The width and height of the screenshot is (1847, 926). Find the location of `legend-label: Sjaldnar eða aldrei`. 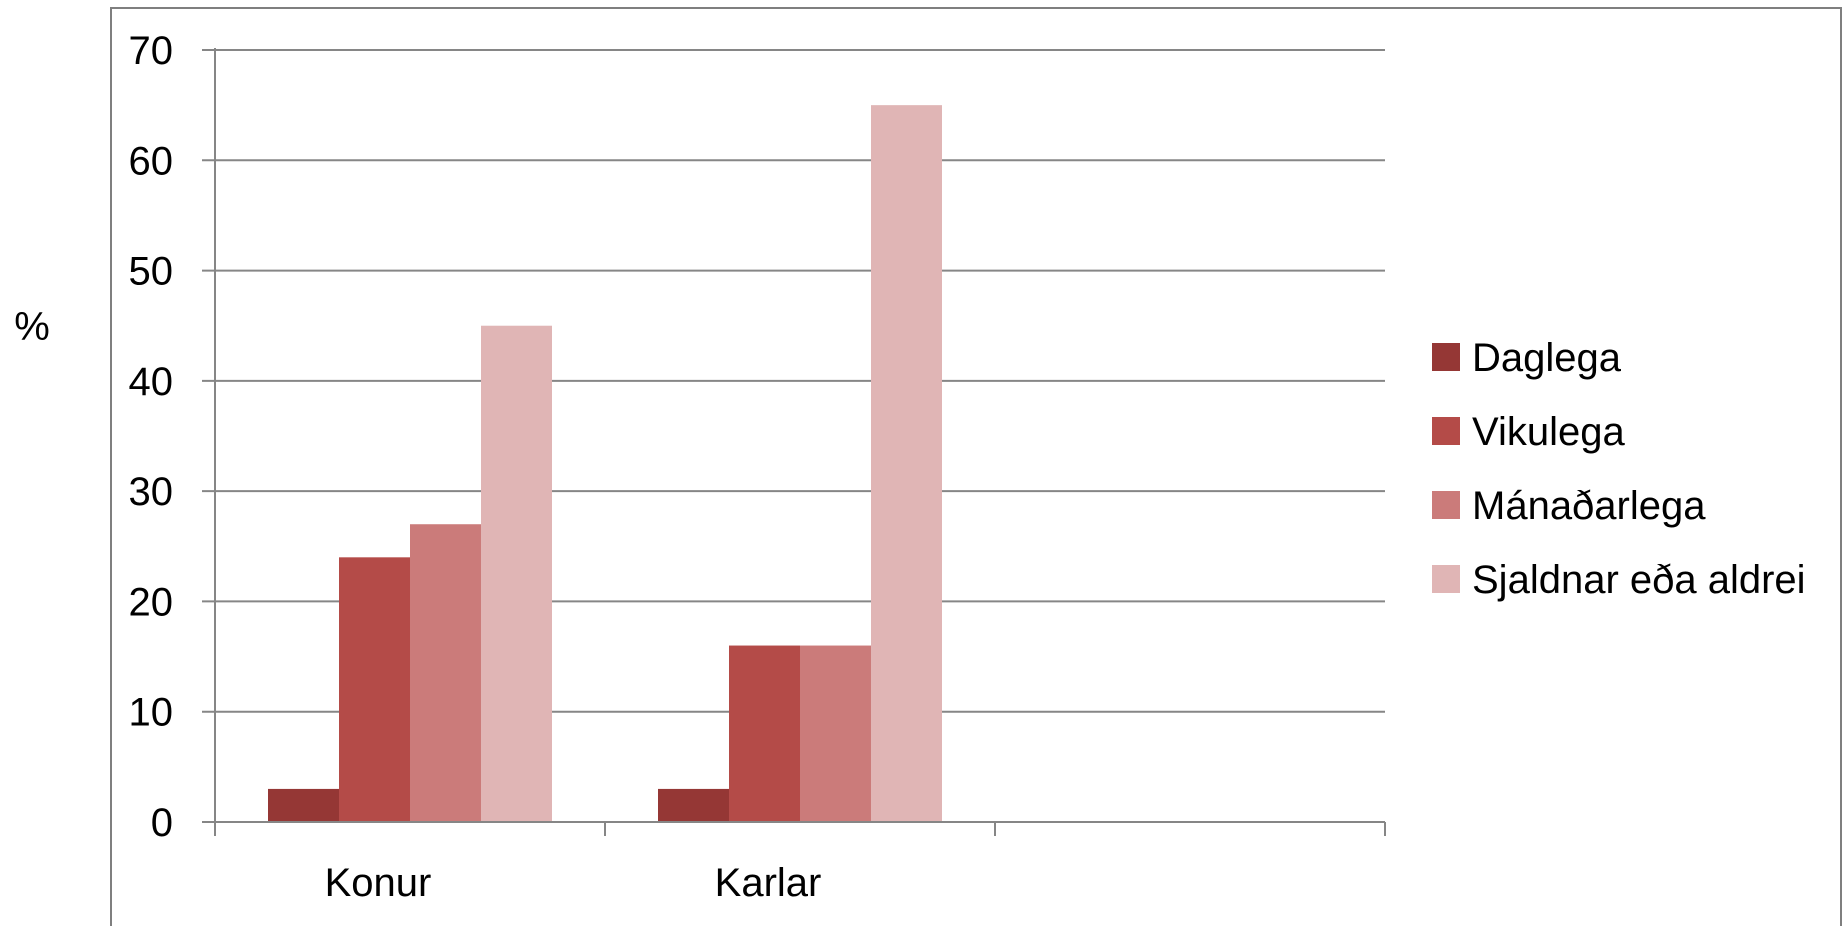

legend-label: Sjaldnar eða aldrei is located at coordinates (1639, 580).